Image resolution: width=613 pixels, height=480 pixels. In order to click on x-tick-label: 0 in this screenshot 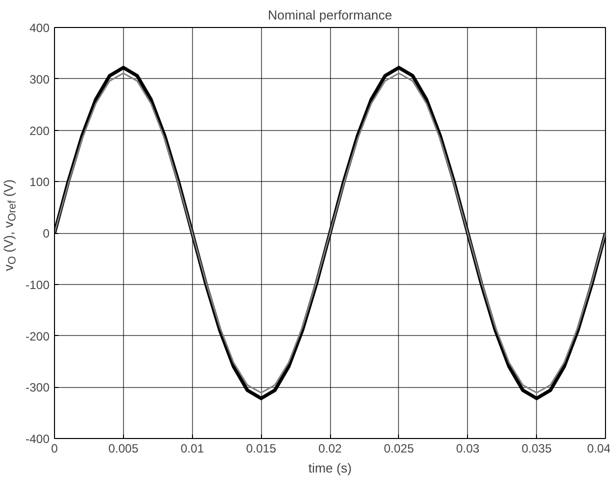, I will do `click(54, 449)`.